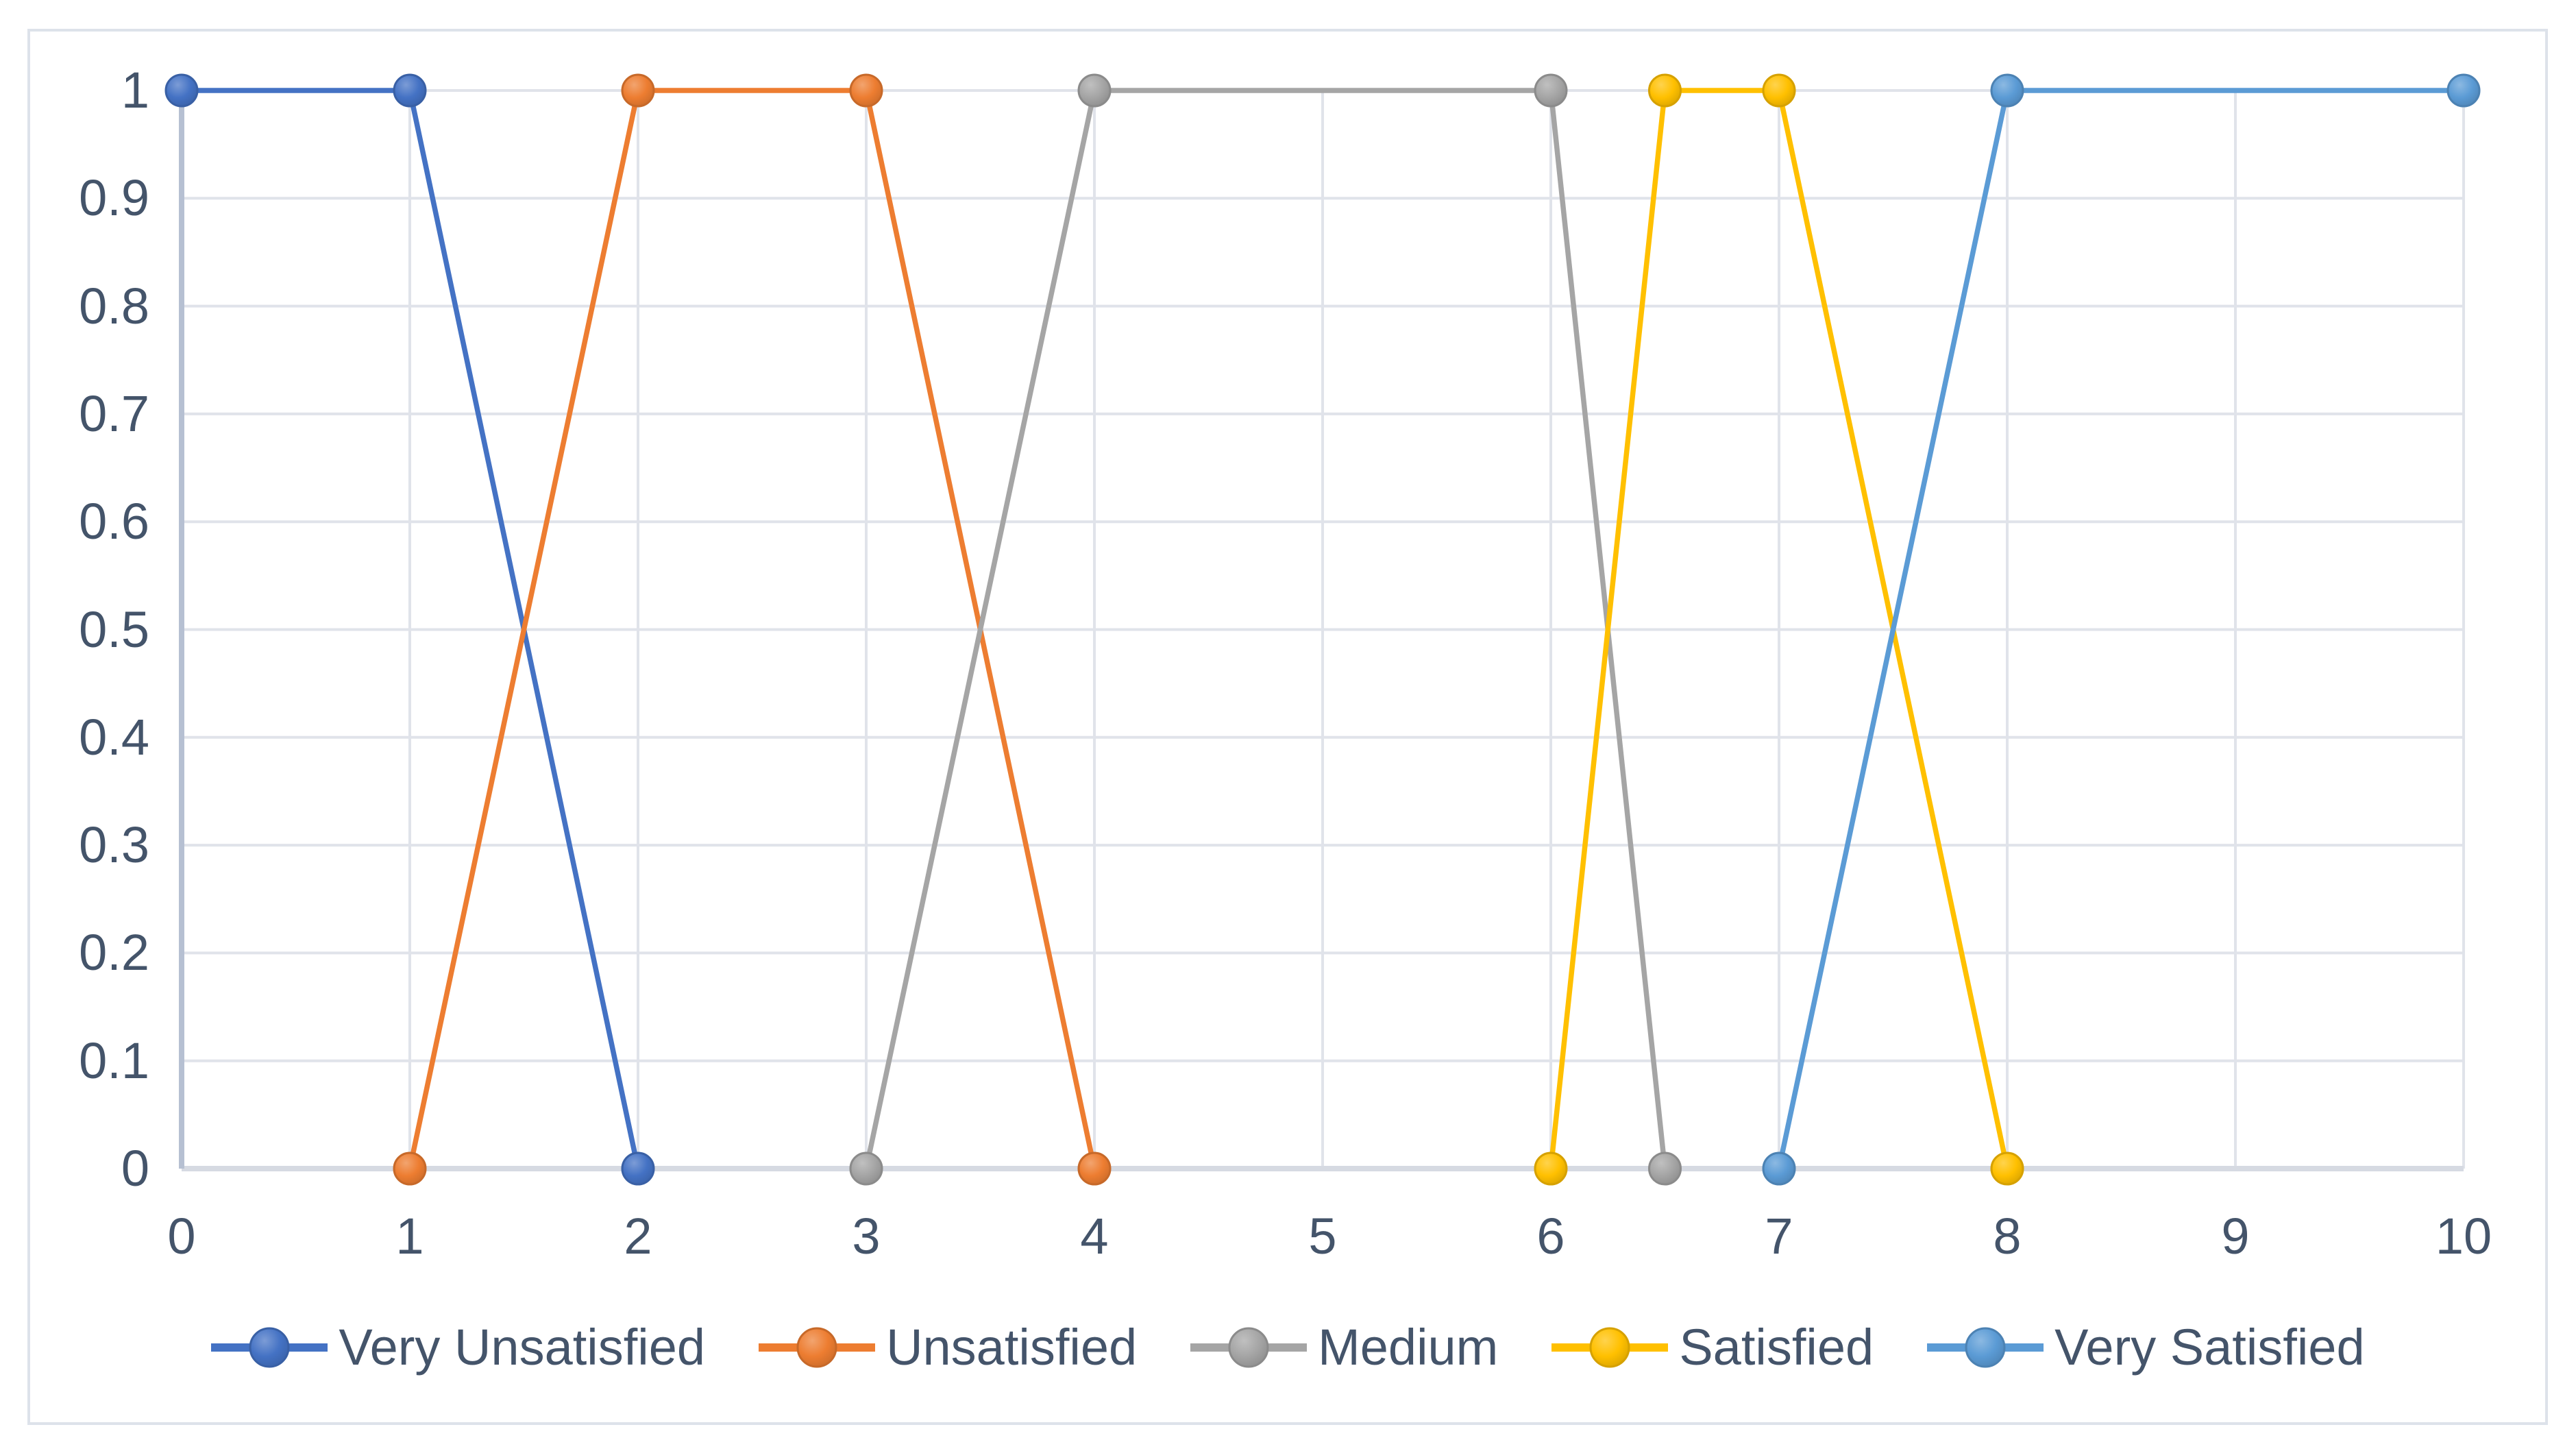 This screenshot has height=1451, width=2576. I want to click on legend-item-unsatisfied: Unsatisfied, so click(948, 1347).